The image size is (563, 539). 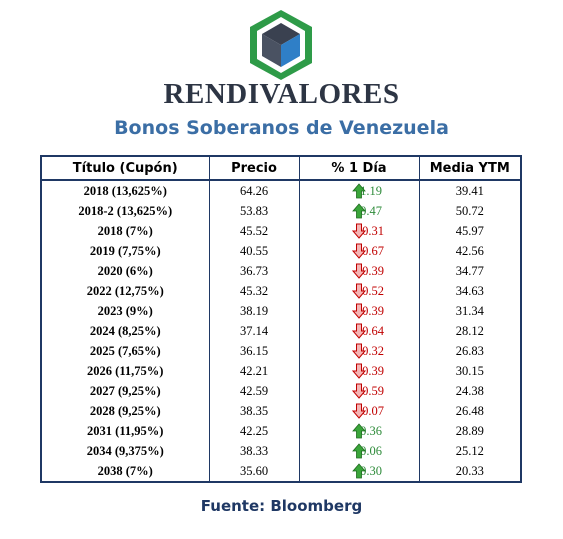 What do you see at coordinates (254, 371) in the screenshot?
I see `bond-price: 42.21` at bounding box center [254, 371].